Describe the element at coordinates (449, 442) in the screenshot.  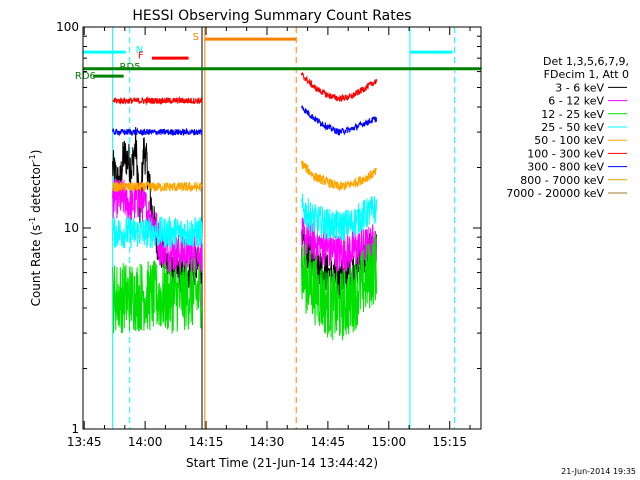
I see `x-tick-label: 15:15` at that location.